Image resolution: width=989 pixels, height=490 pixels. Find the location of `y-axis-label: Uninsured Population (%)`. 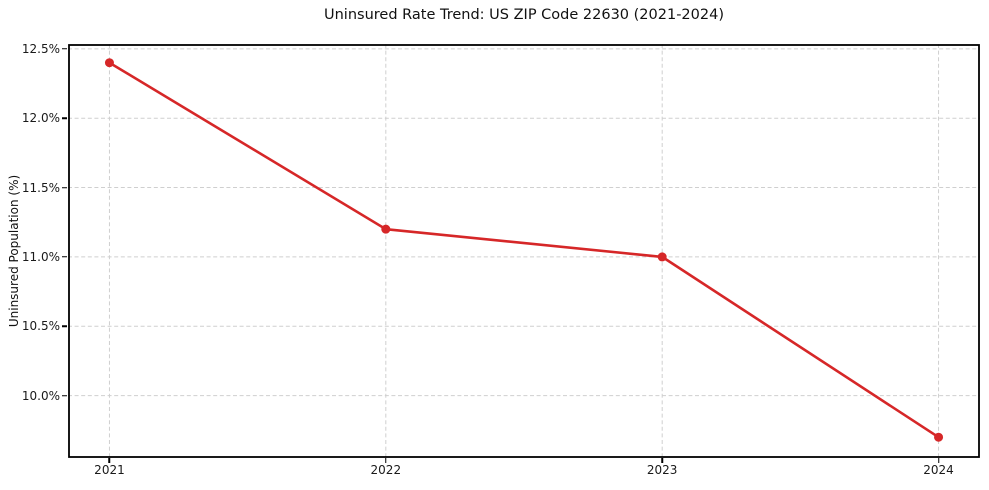

y-axis-label: Uninsured Population (%) is located at coordinates (14, 251).